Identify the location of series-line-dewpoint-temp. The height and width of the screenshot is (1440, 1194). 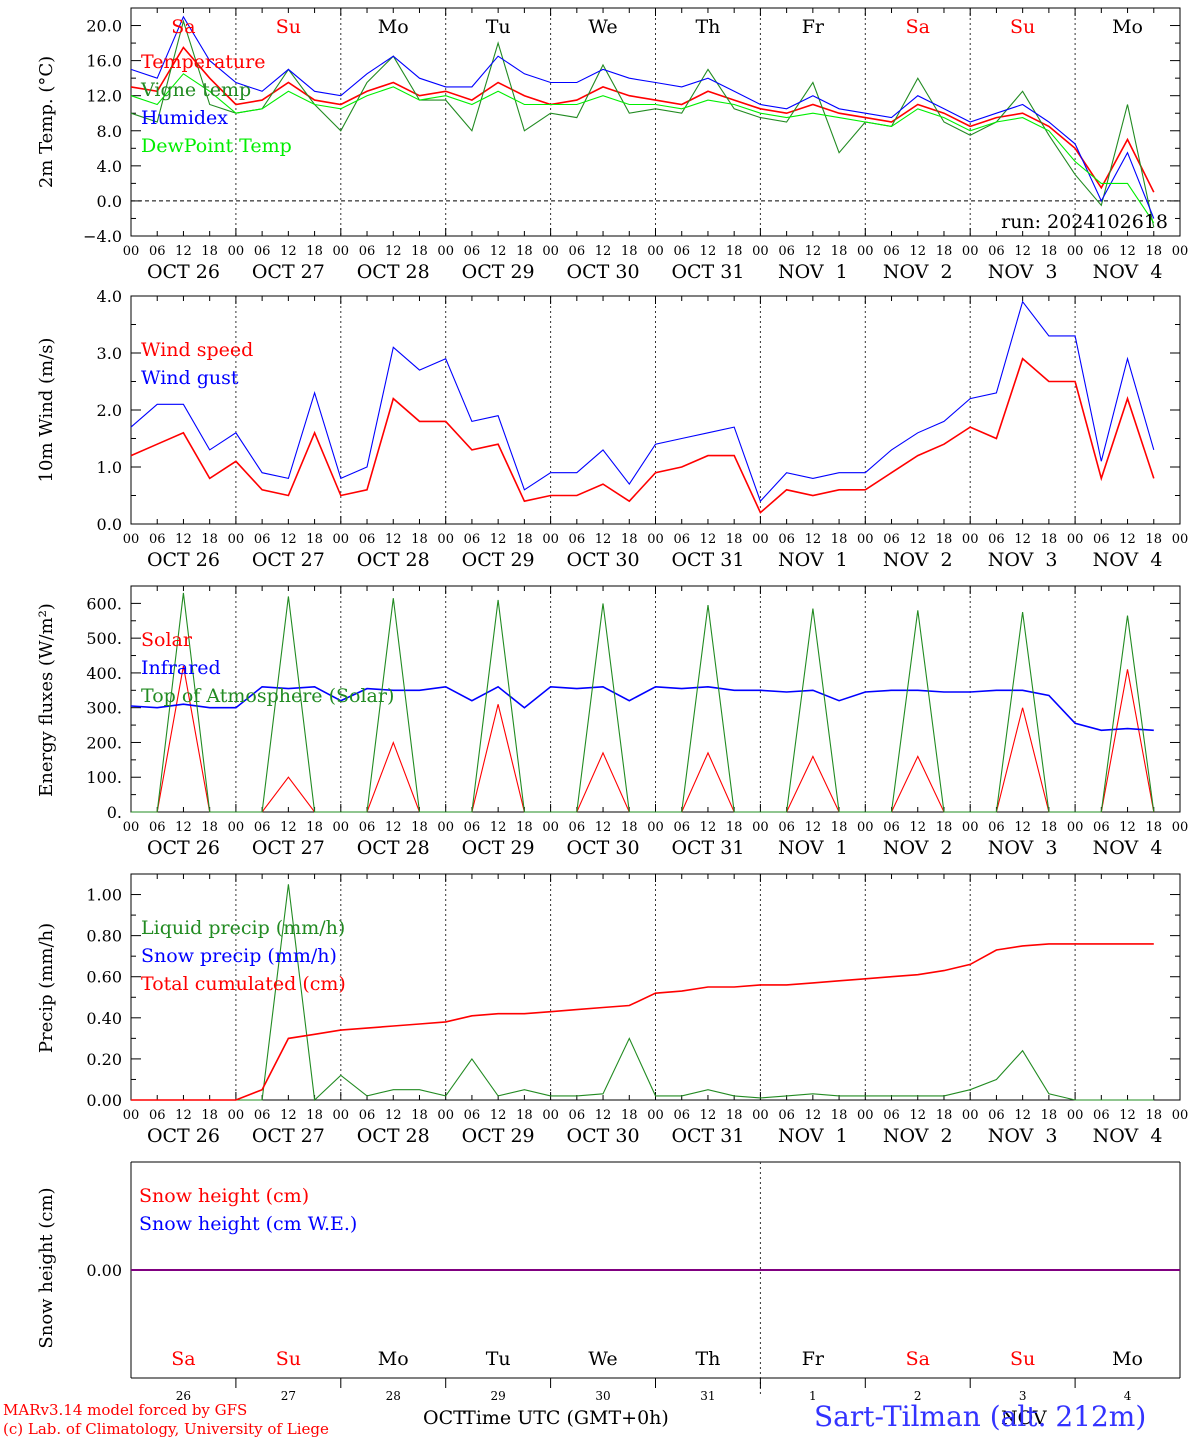
(642, 148).